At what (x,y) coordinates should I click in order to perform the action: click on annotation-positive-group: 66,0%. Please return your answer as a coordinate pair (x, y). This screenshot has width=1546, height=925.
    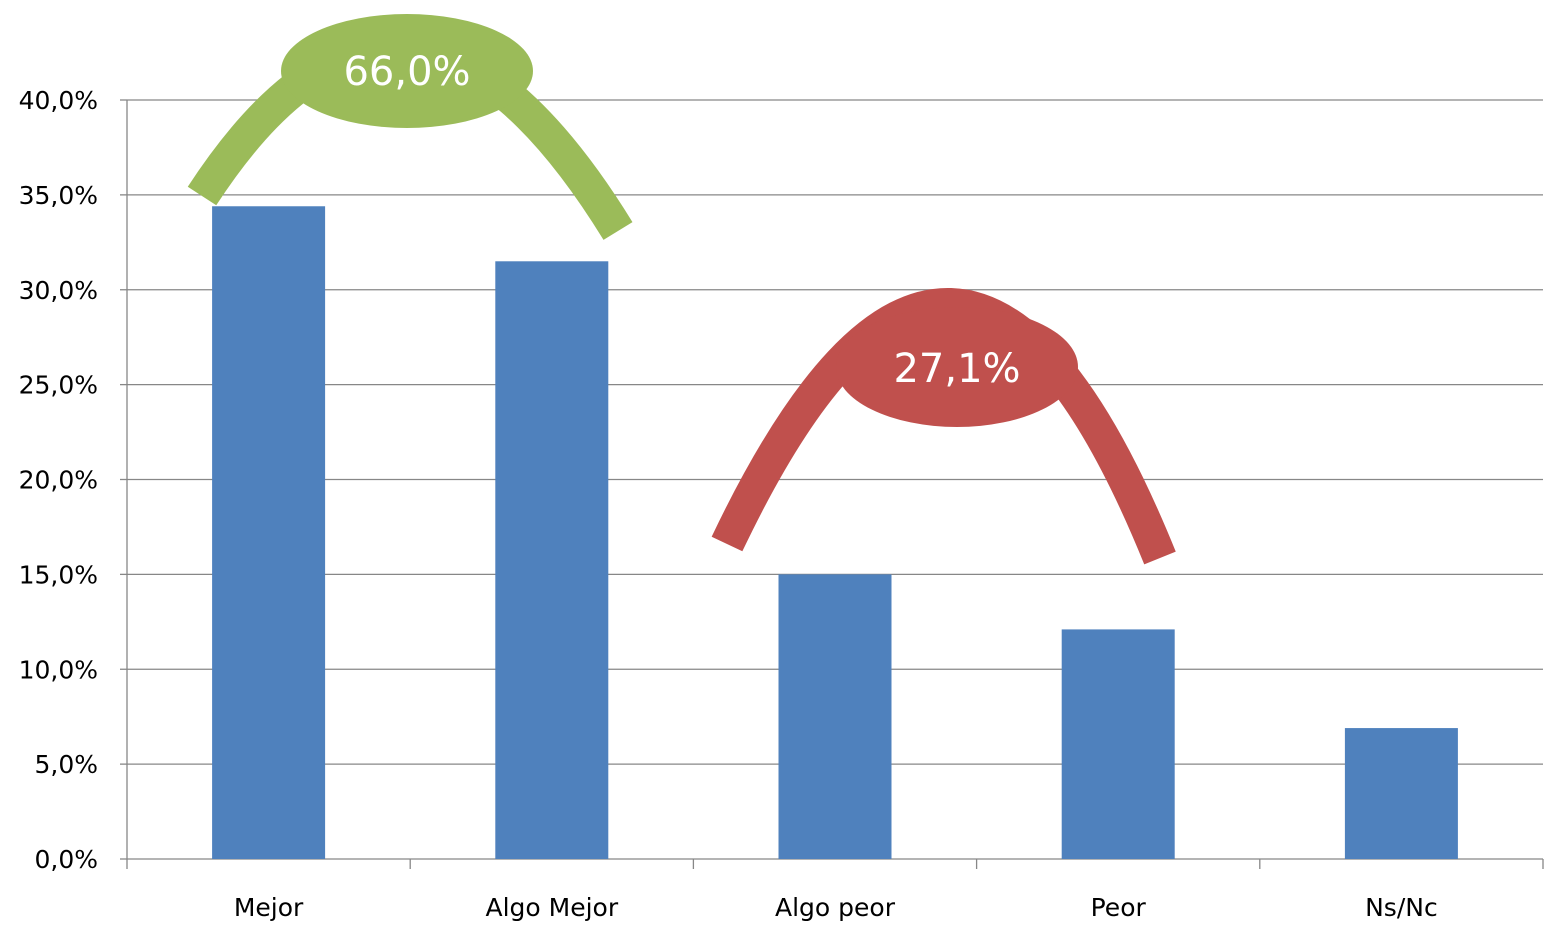
    Looking at the image, I should click on (410, 127).